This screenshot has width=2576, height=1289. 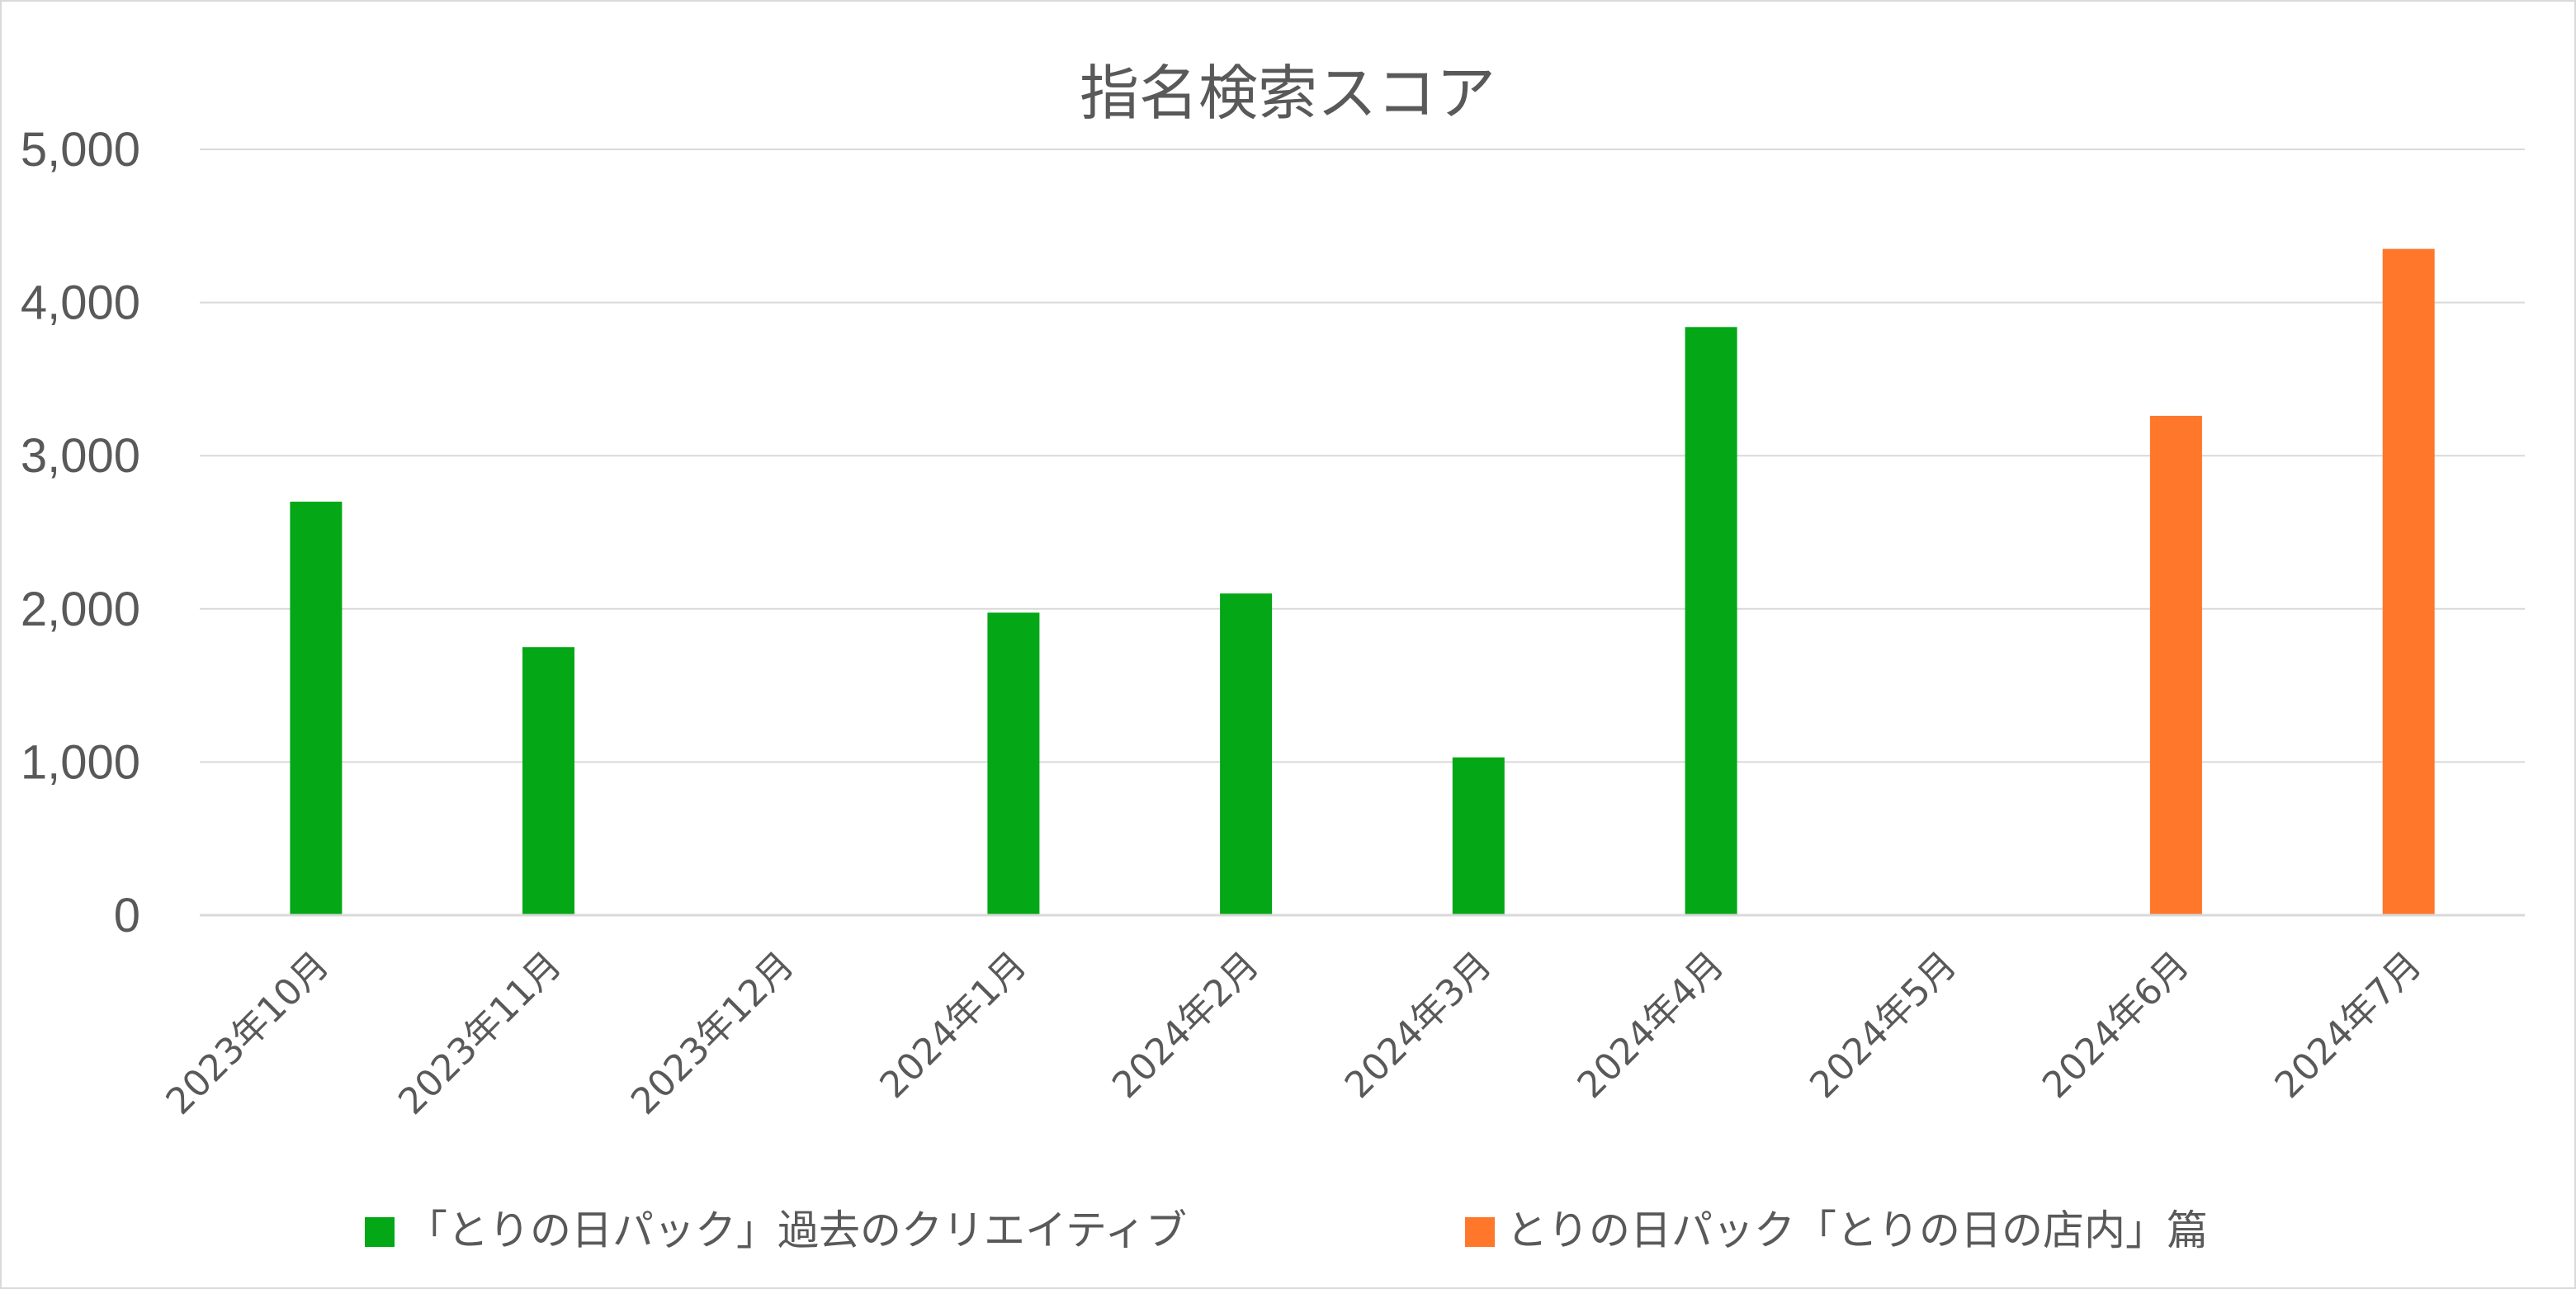 What do you see at coordinates (80, 532) in the screenshot?
I see `ytick-layer: 0 1,000 2,000 3,000 4,000 5,000` at bounding box center [80, 532].